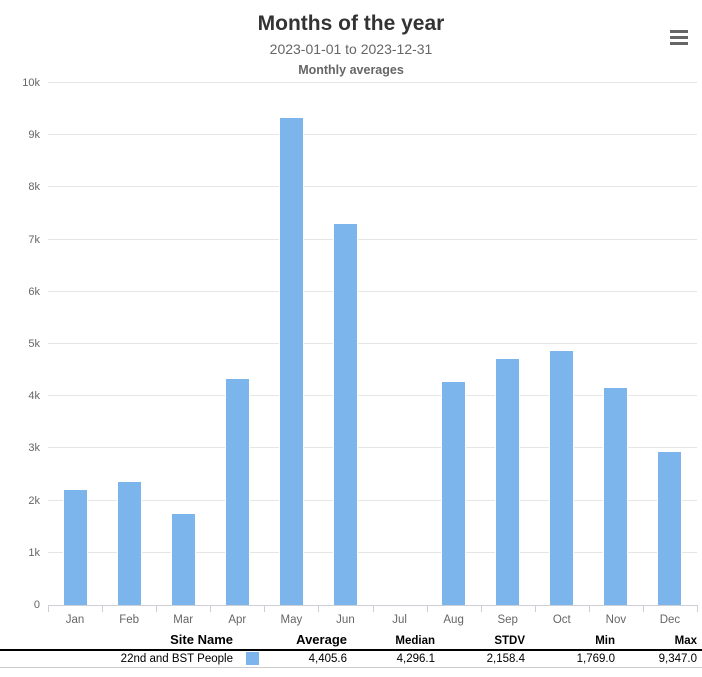 The width and height of the screenshot is (702, 677). What do you see at coordinates (351, 641) in the screenshot?
I see `stats-table-header-row: Site Name Average Median STDV Min Max` at bounding box center [351, 641].